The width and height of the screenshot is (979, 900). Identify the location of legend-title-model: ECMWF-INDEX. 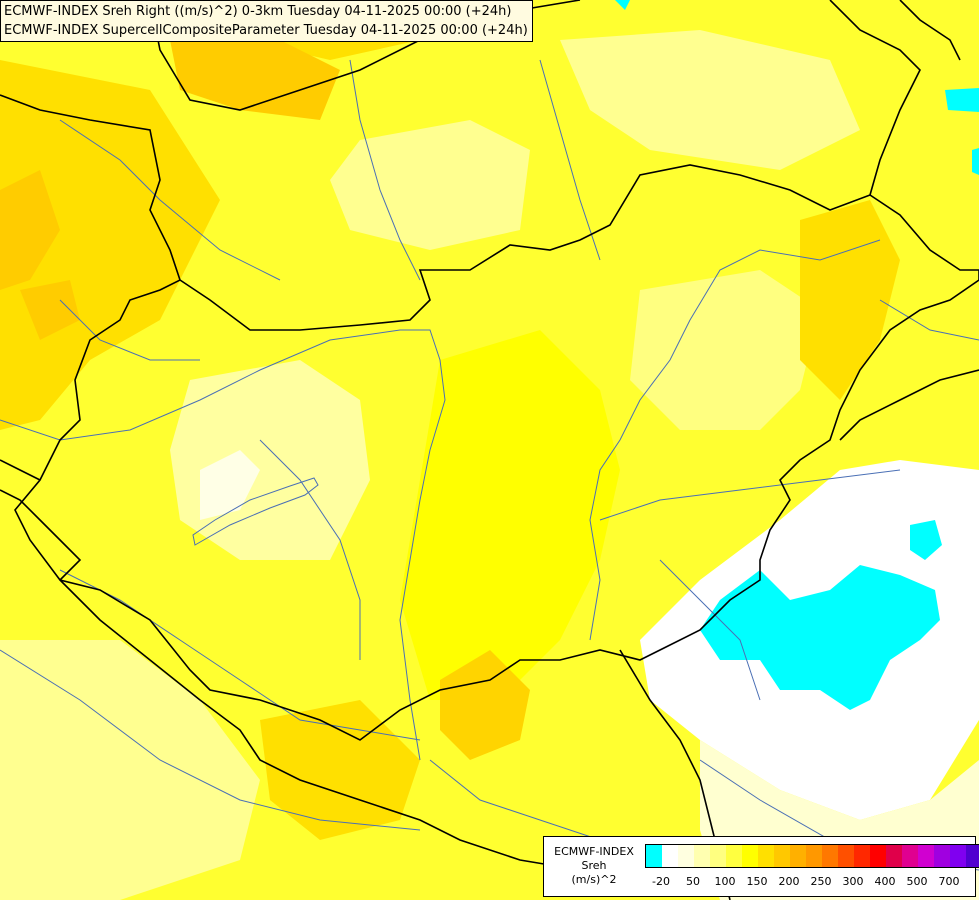
(594, 851).